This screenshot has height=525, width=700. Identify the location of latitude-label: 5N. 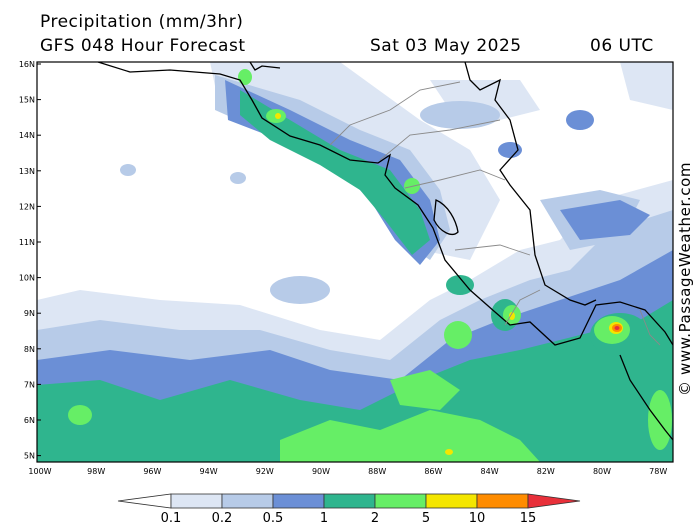
(29, 456).